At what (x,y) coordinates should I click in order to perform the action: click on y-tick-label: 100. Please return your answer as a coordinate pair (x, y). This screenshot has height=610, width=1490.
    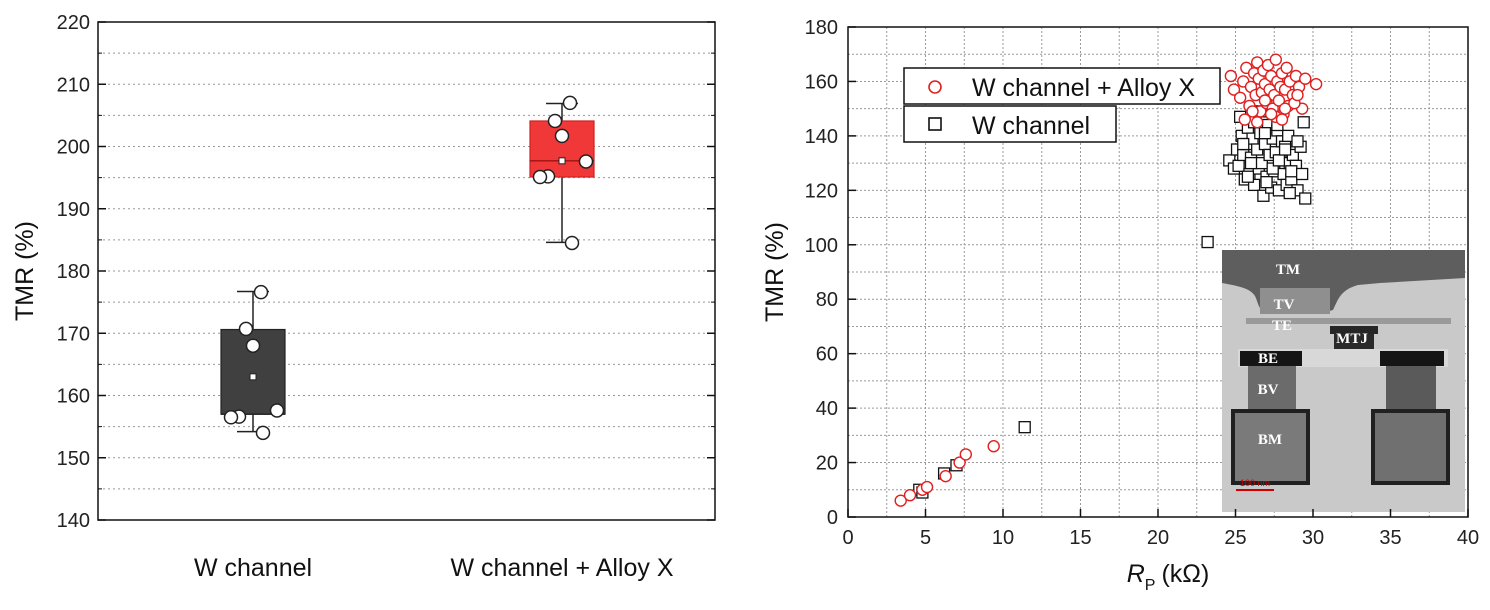
    Looking at the image, I should click on (821, 246).